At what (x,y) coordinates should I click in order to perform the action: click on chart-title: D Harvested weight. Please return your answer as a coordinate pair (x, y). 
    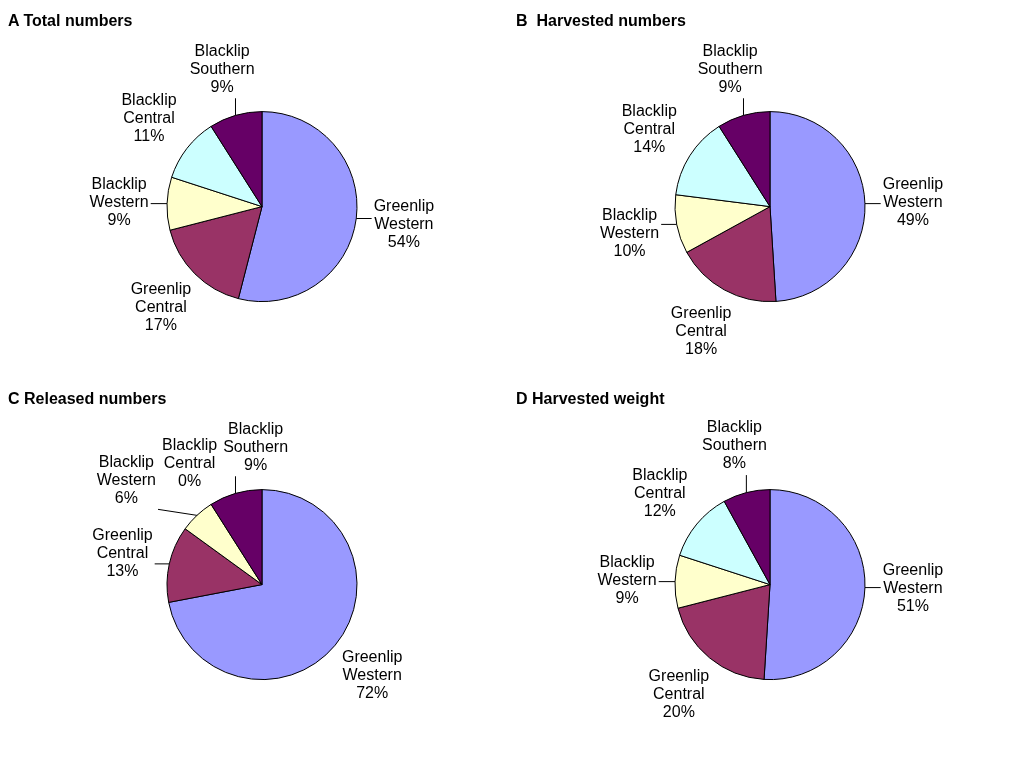
    Looking at the image, I should click on (591, 399).